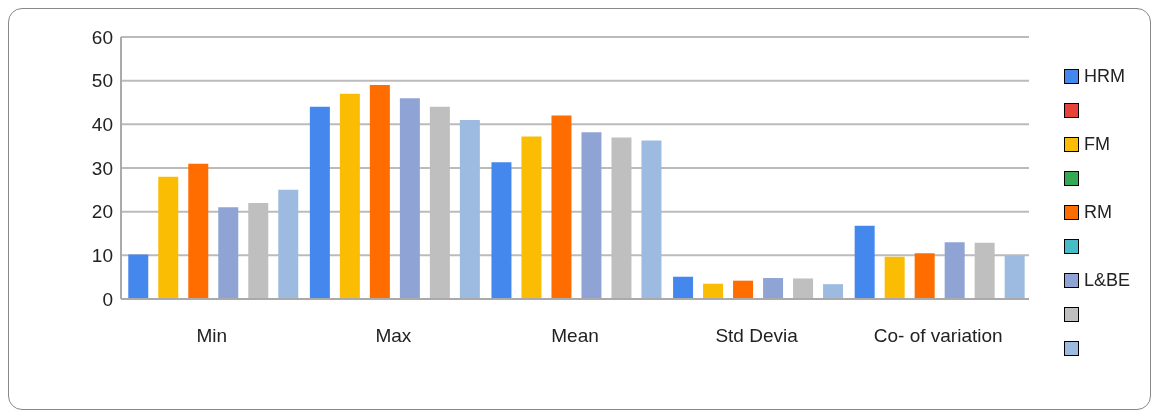 The image size is (1159, 418). What do you see at coordinates (102, 81) in the screenshot?
I see `y-tick-label: 50` at bounding box center [102, 81].